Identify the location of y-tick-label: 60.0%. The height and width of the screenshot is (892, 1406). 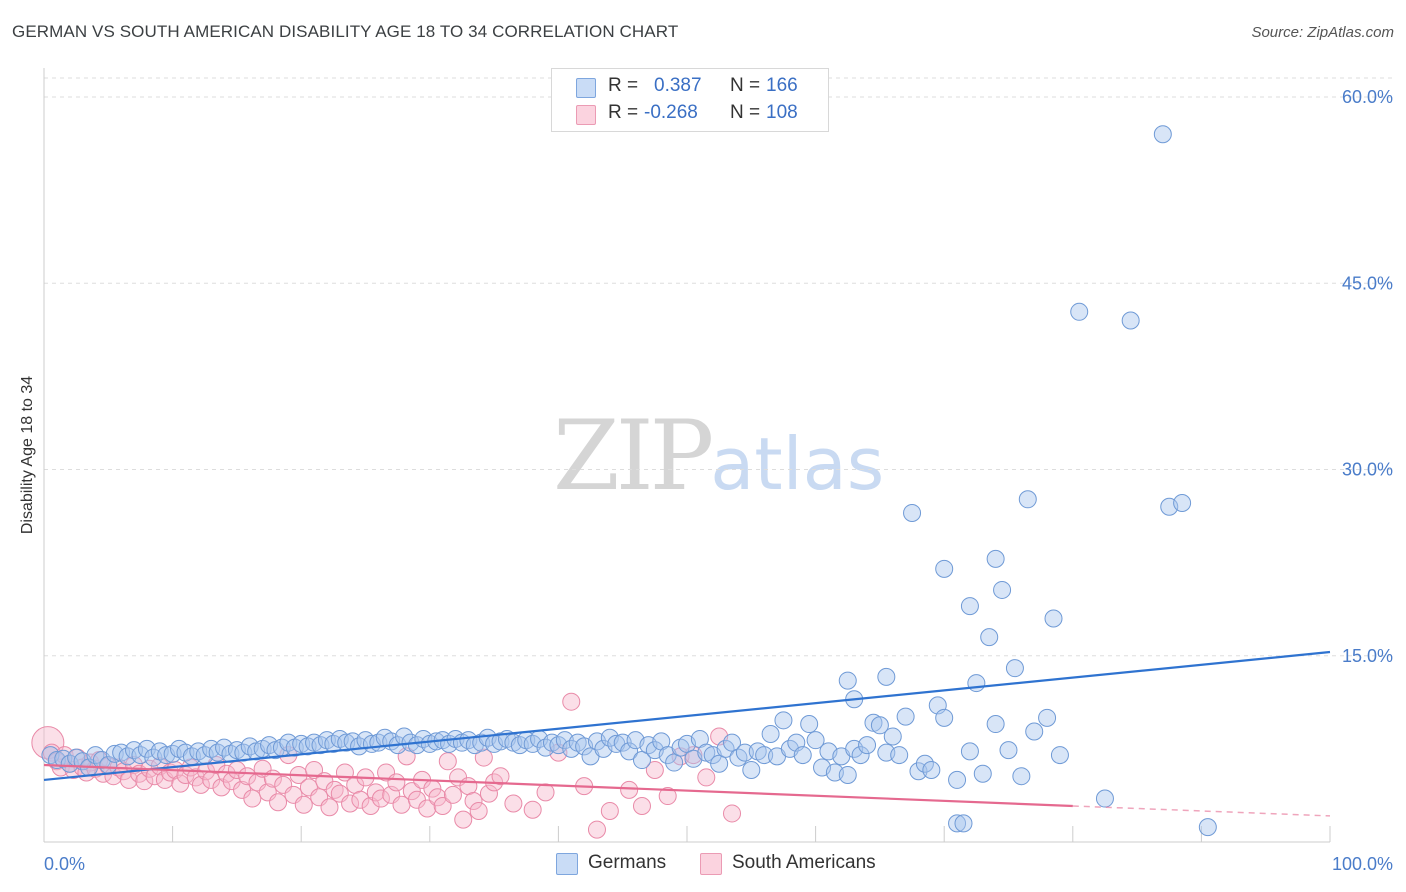
(1367, 97).